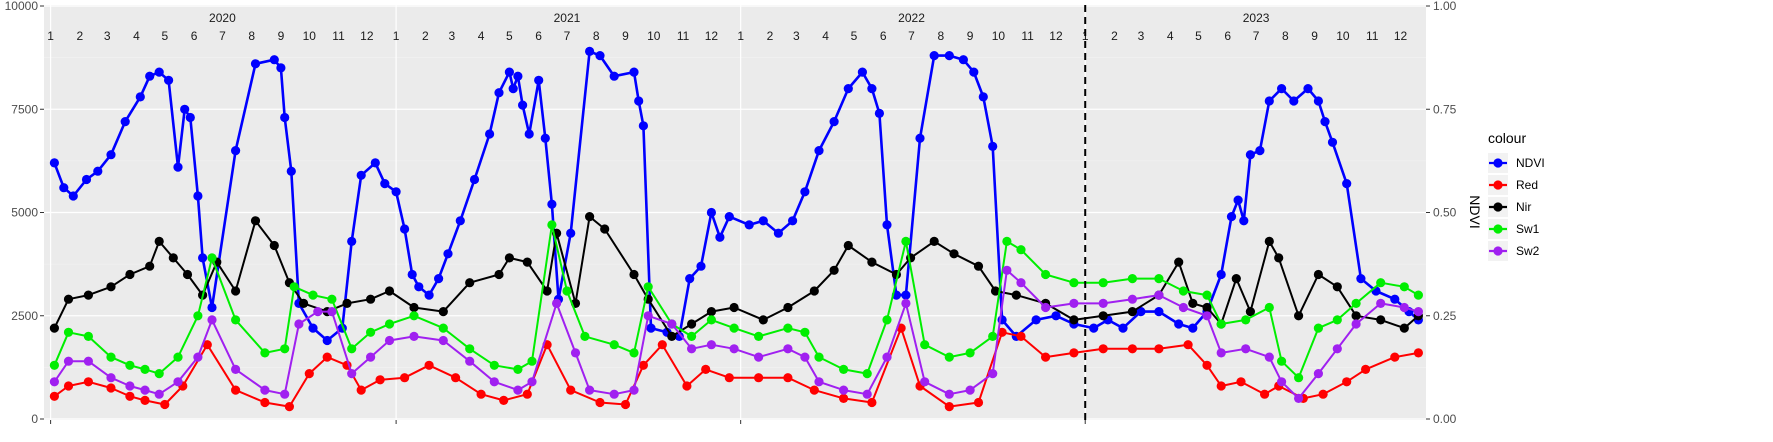 The image size is (1773, 442). I want to click on month-label: 3, so click(1141, 36).